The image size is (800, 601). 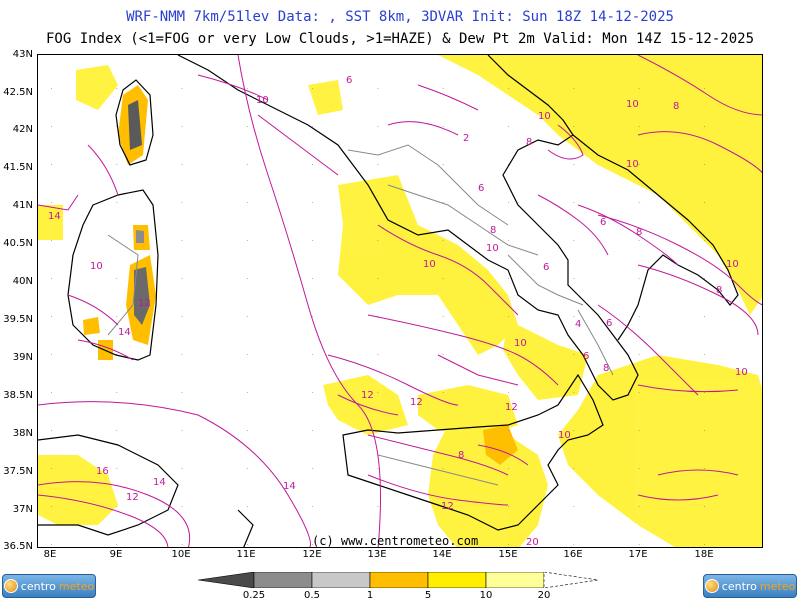 I want to click on lon-label: 10E, so click(x=181, y=554).